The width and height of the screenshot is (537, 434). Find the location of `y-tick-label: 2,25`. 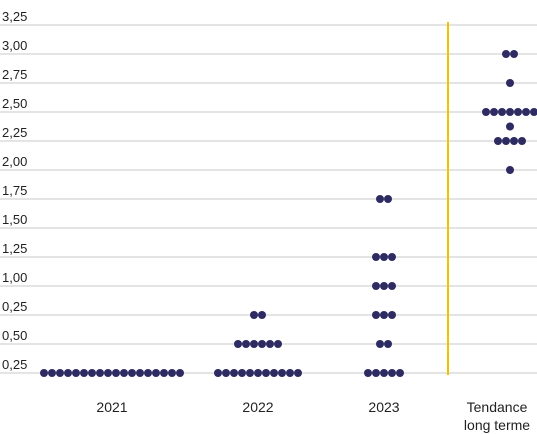

y-tick-label: 2,25 is located at coordinates (14, 132).